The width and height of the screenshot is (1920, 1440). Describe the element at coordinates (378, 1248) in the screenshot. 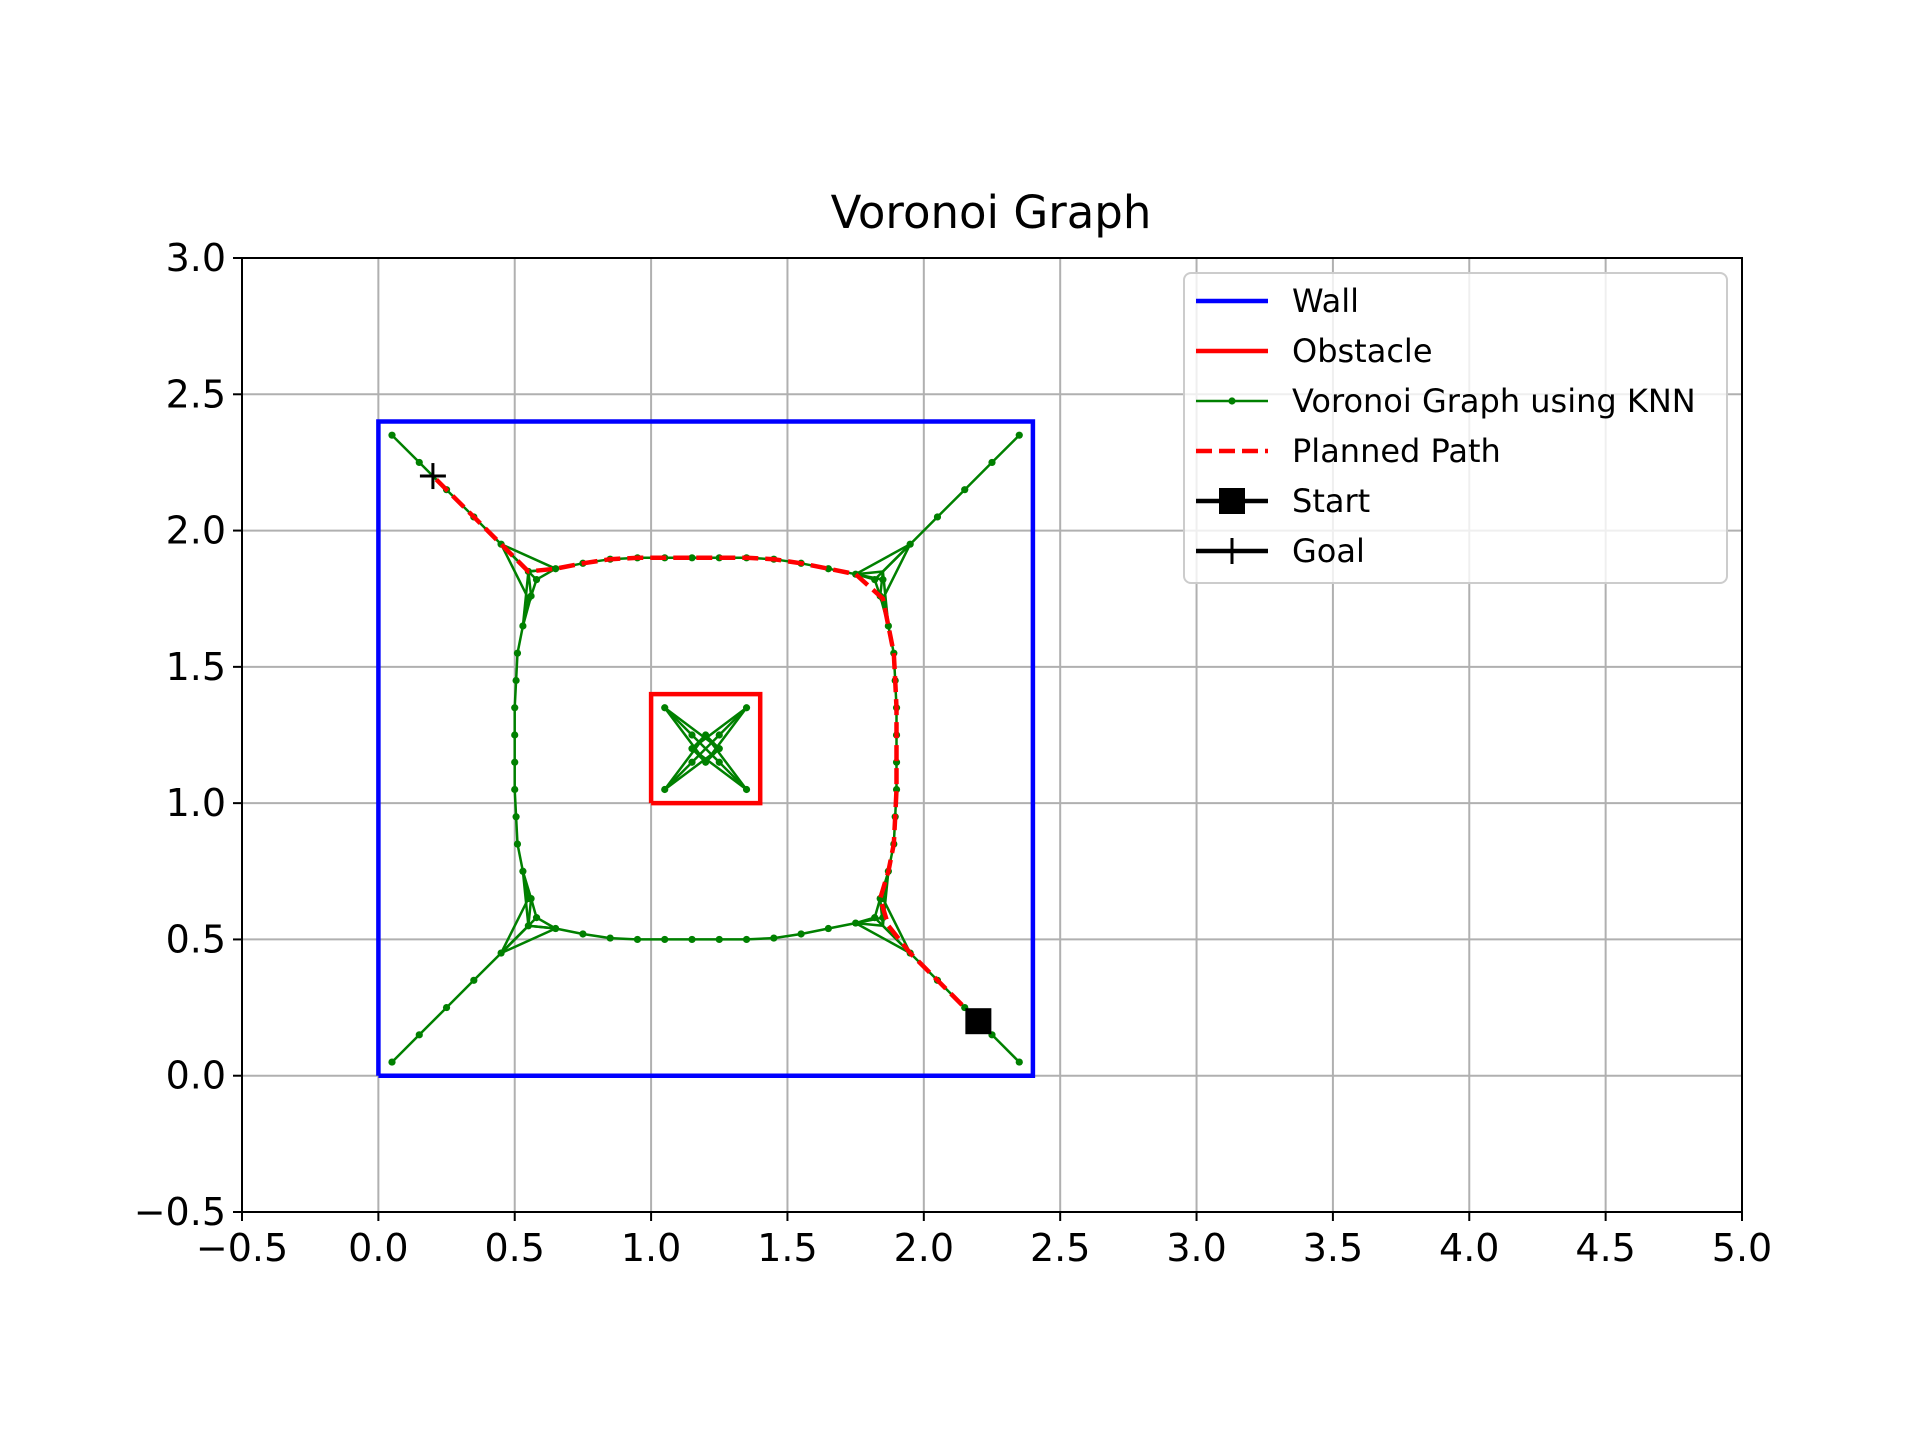

I see `x-tick-label: 0.0` at that location.